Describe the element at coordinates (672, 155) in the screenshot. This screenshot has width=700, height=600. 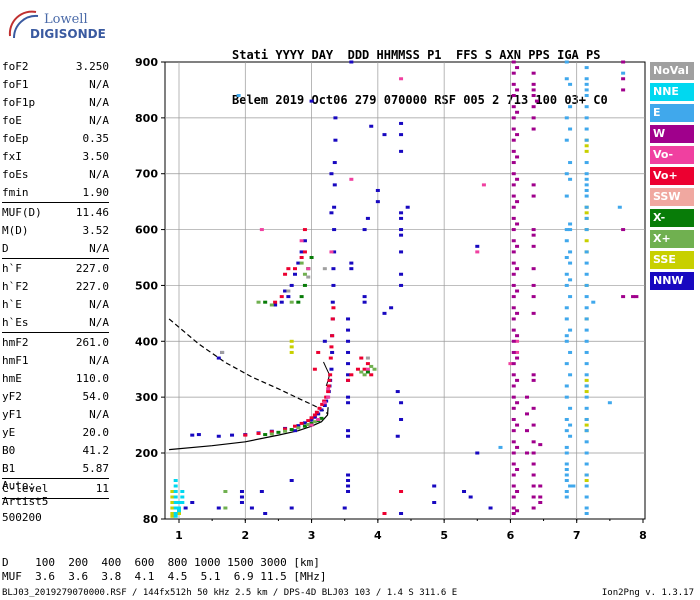
I see `legend-item: Vo-` at that location.